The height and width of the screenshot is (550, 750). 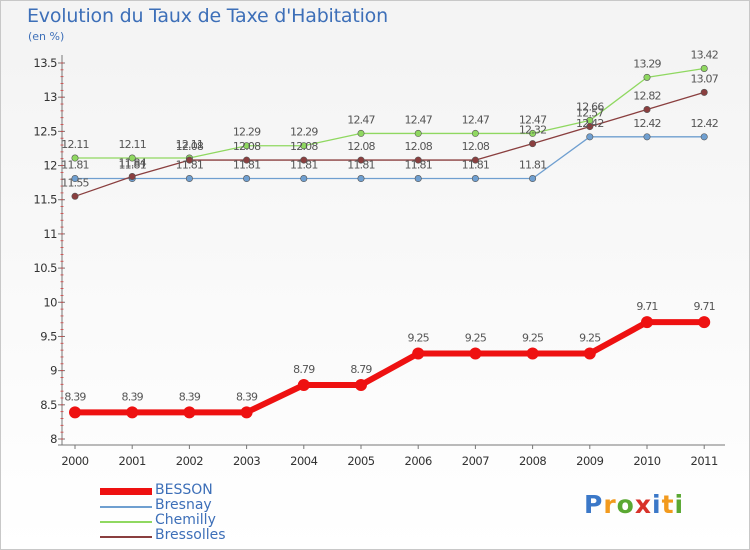 I want to click on legend: BESSON Bresnay Chemilly Bressolles, so click(x=200, y=513).